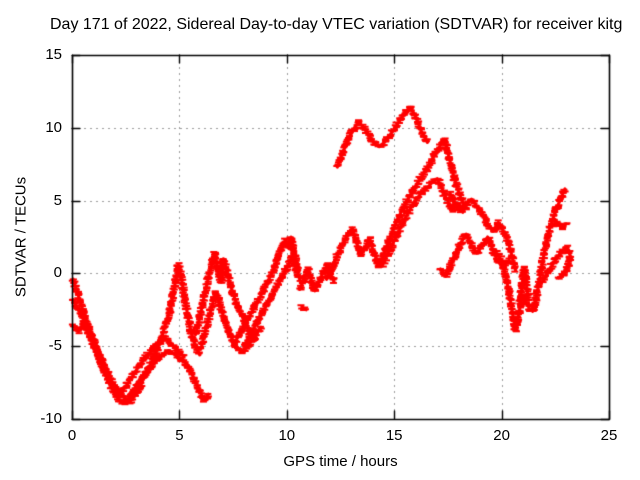 The image size is (640, 480). What do you see at coordinates (609, 435) in the screenshot?
I see `x-tick-label: 25` at bounding box center [609, 435].